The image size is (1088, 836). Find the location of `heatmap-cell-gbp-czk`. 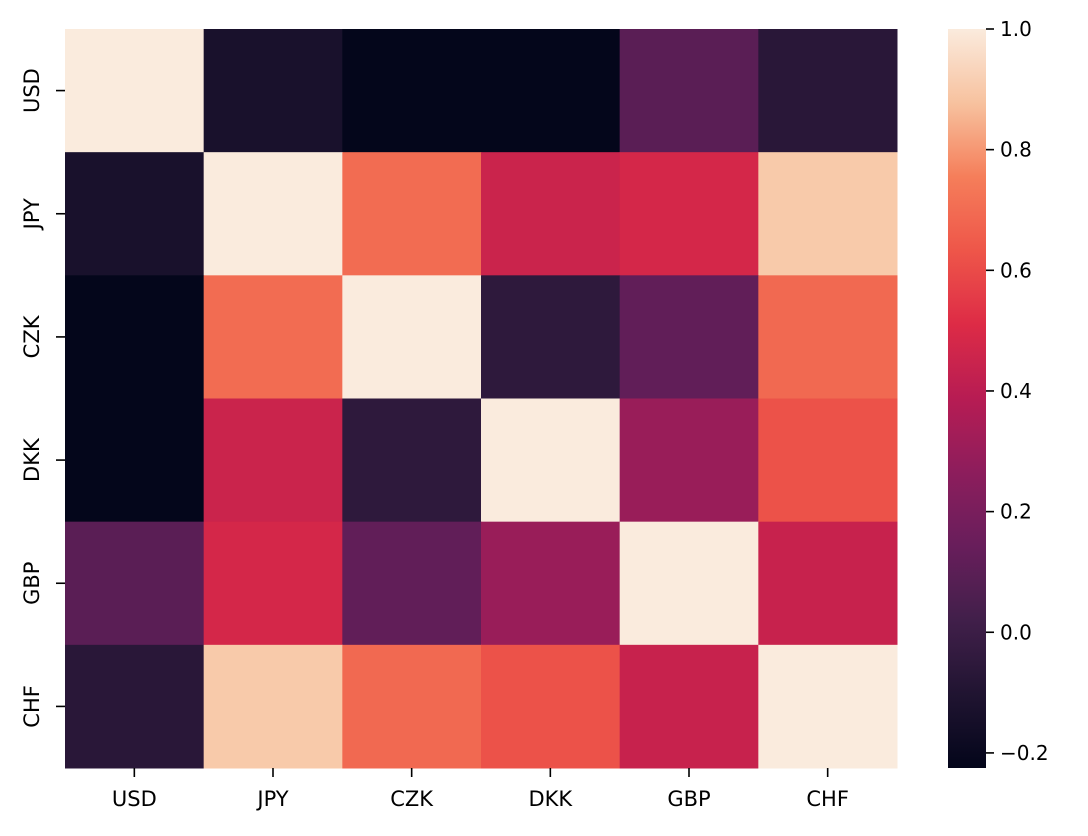

heatmap-cell-gbp-czk is located at coordinates (412, 583).